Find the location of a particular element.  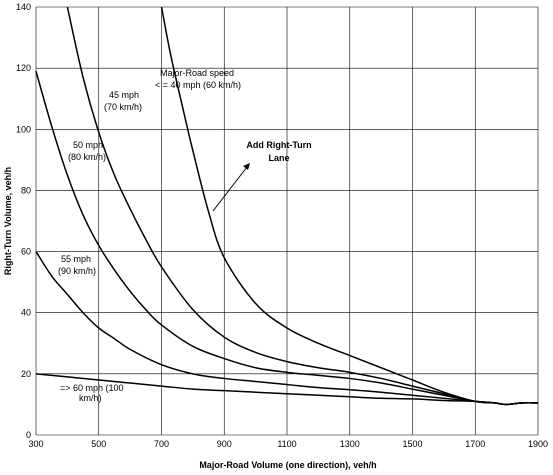

x-axis-title: Major-Road Volume (one direction), veh/h is located at coordinates (287, 465).